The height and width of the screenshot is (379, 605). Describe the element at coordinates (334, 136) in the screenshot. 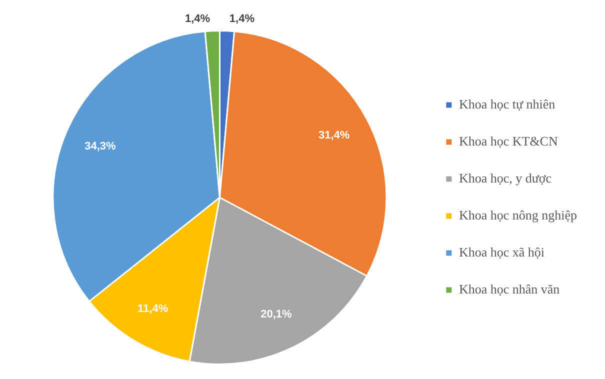

I see `data-label: 31,4%` at that location.